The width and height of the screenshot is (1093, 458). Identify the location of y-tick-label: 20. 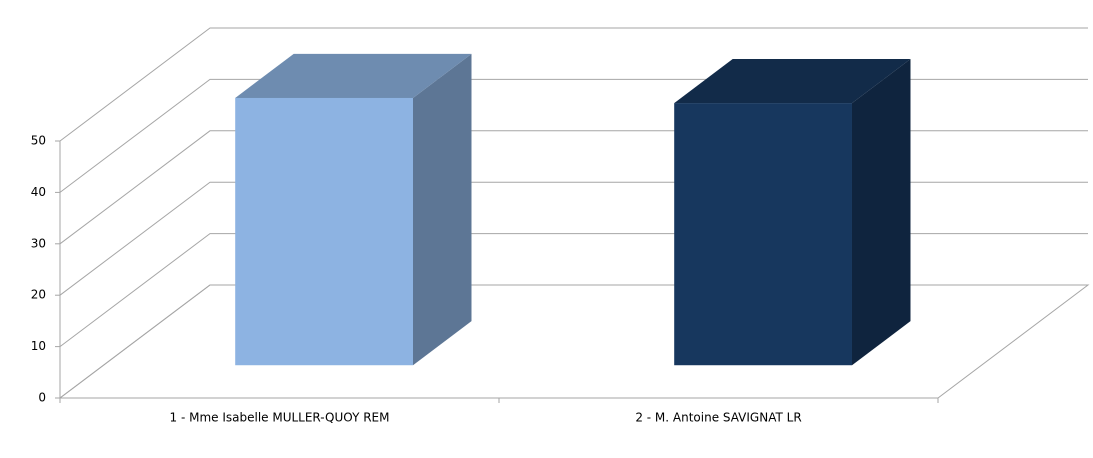
(38, 295).